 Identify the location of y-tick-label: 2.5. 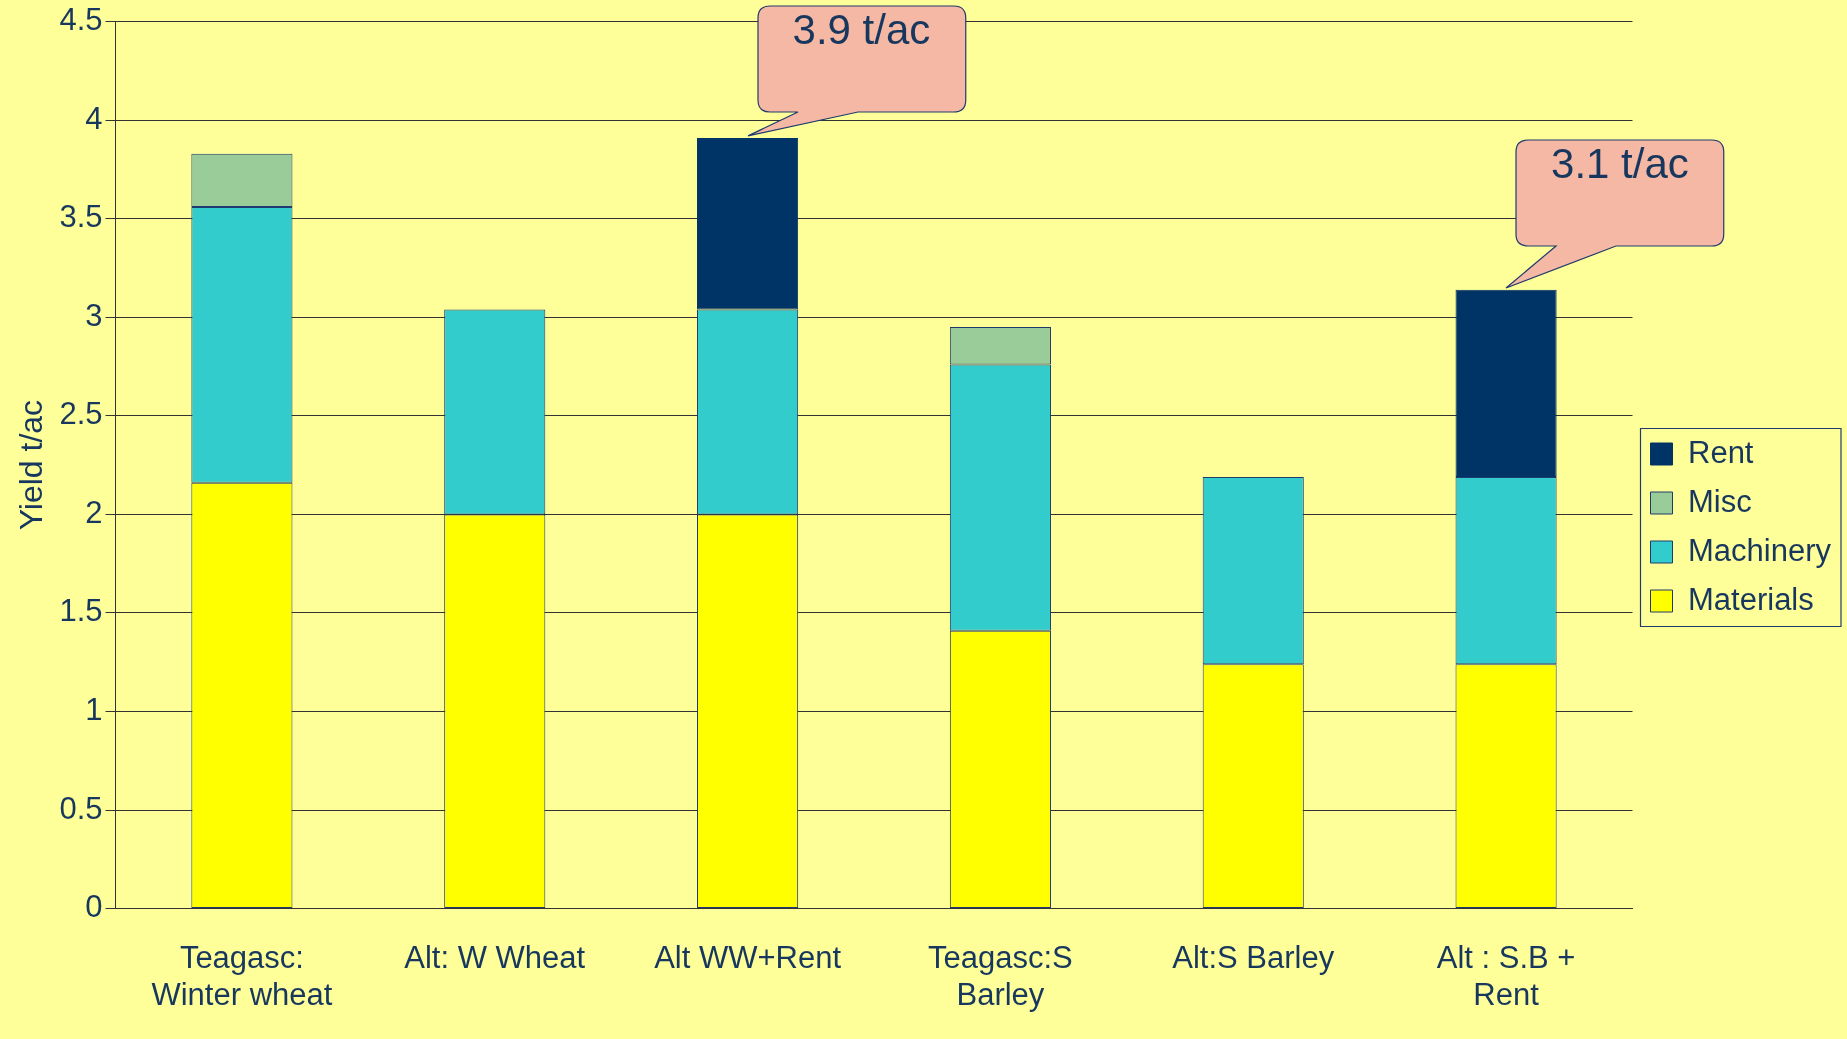
(81, 414).